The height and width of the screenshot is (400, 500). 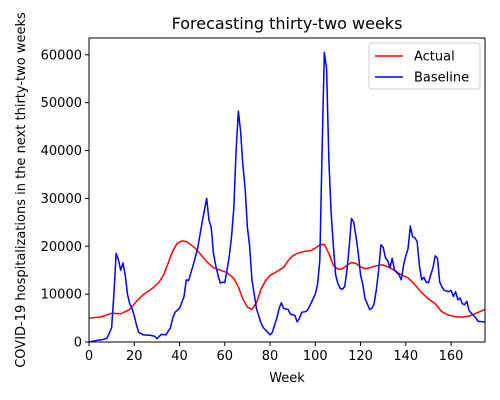 I want to click on y-tick-label: 30000, so click(x=61, y=199).